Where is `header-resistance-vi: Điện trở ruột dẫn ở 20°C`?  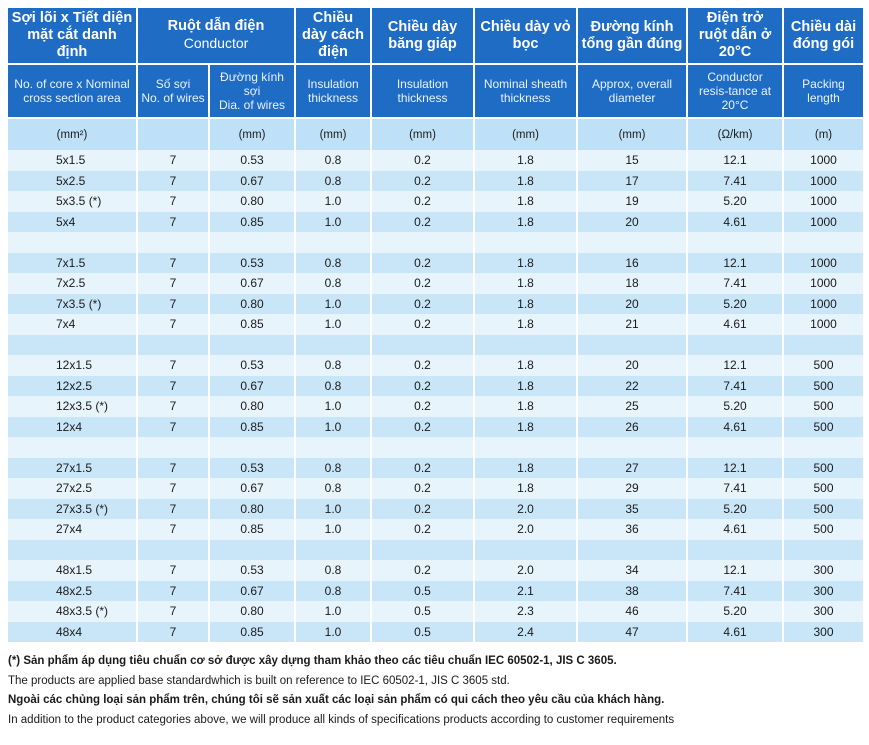
header-resistance-vi: Điện trở ruột dẫn ở 20°C is located at coordinates (736, 36).